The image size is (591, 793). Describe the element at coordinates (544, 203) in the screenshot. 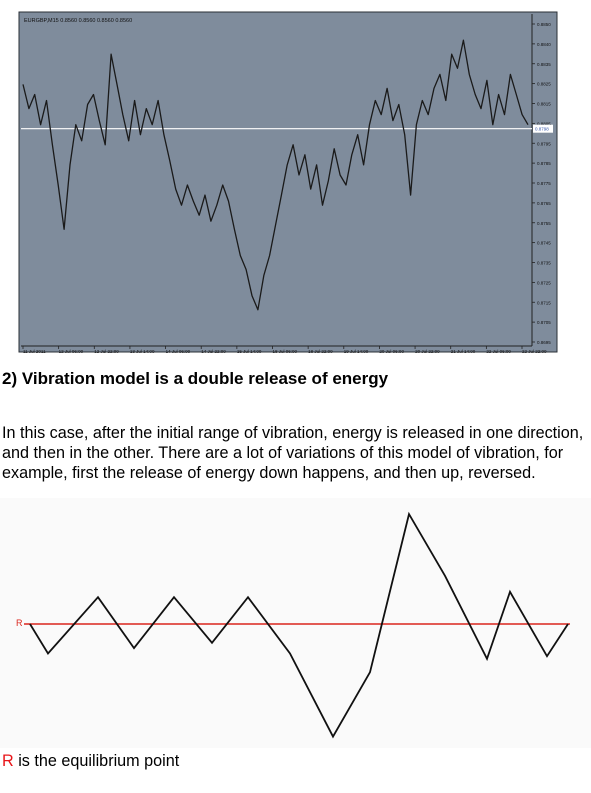

I see `y-tick-label: 0.8765` at that location.